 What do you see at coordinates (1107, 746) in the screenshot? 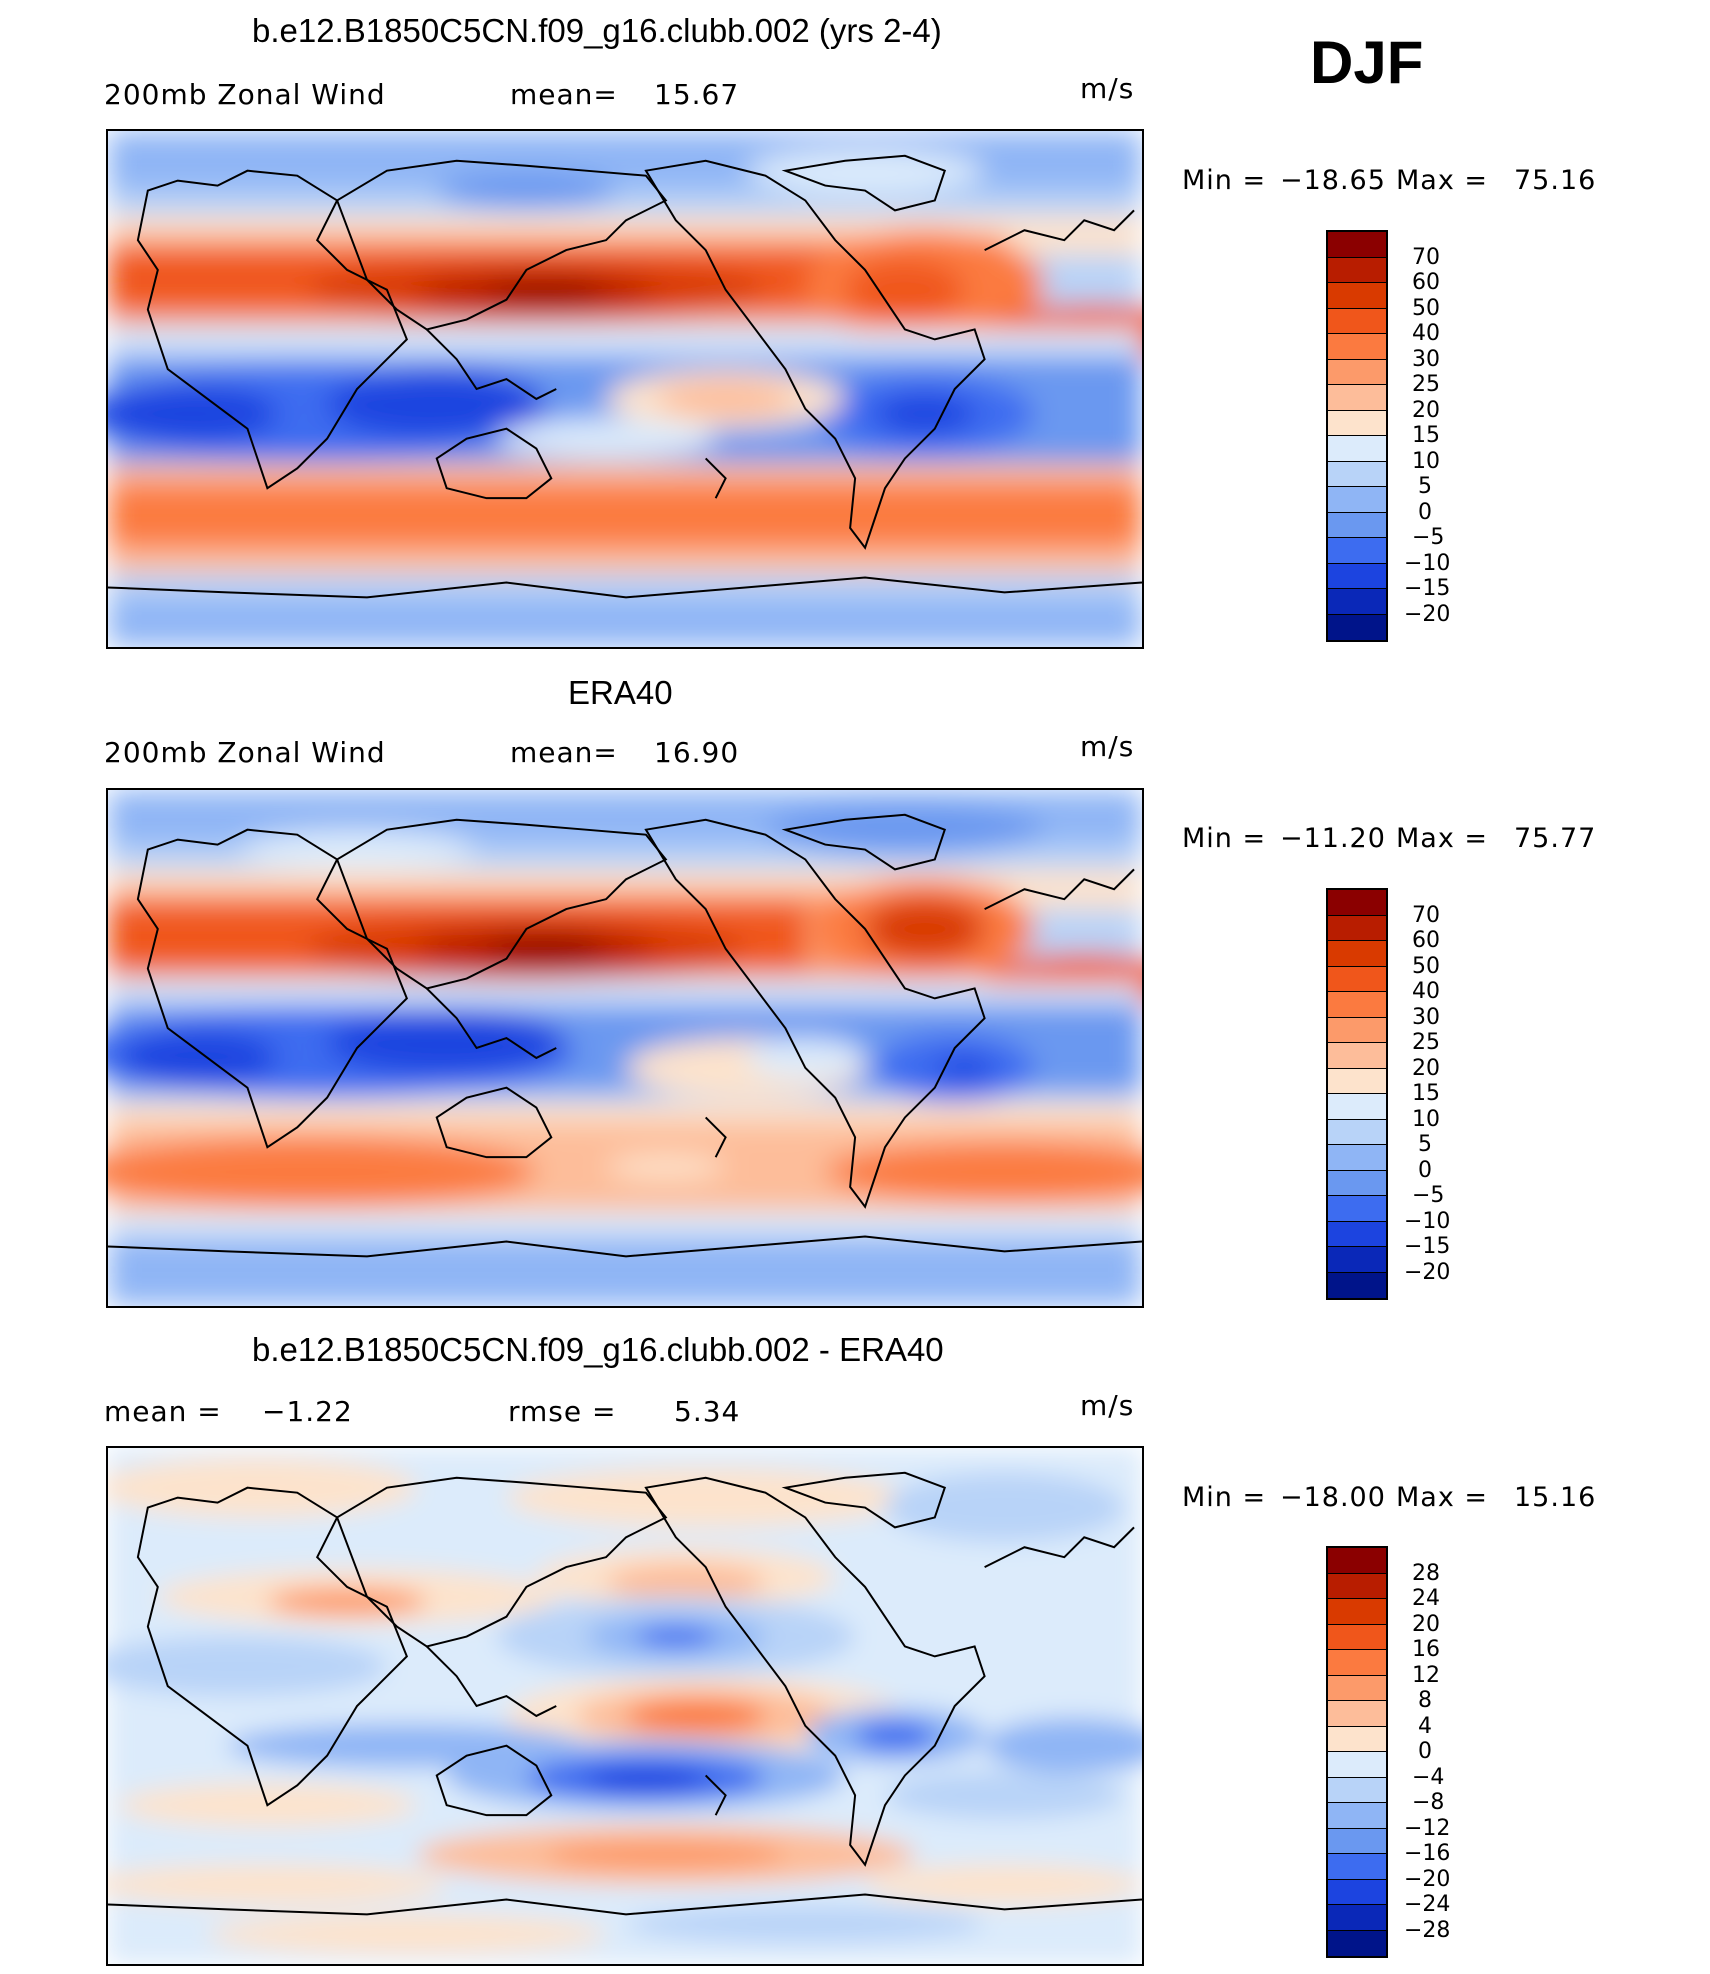
I see `panel-2-units: m/s` at bounding box center [1107, 746].